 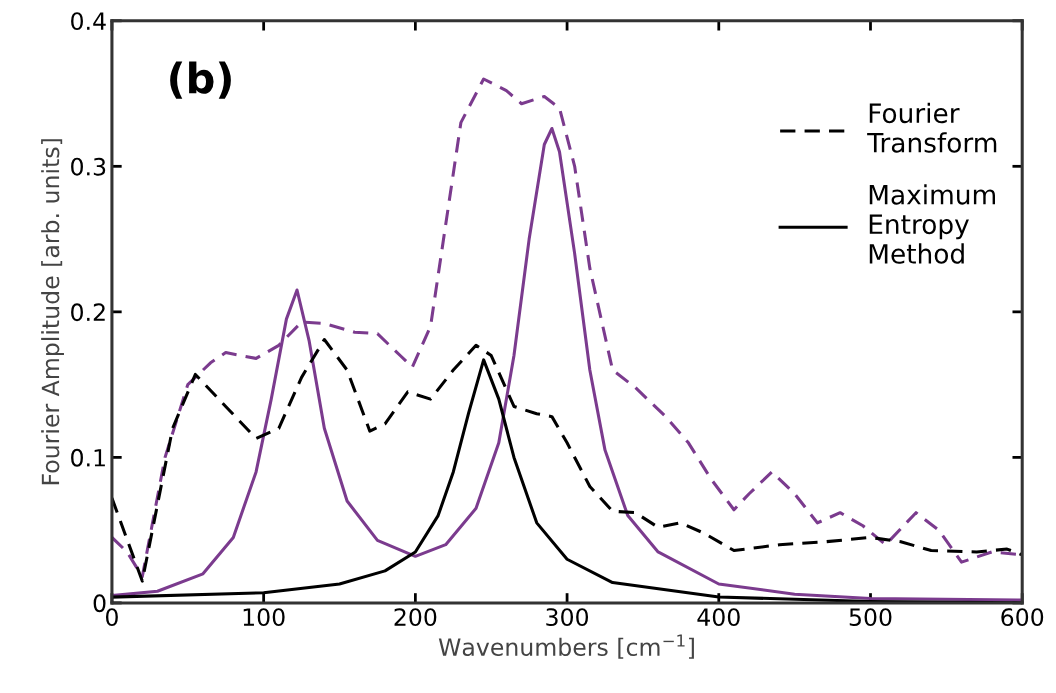 I want to click on x-tick-label: 100, so click(x=264, y=617).